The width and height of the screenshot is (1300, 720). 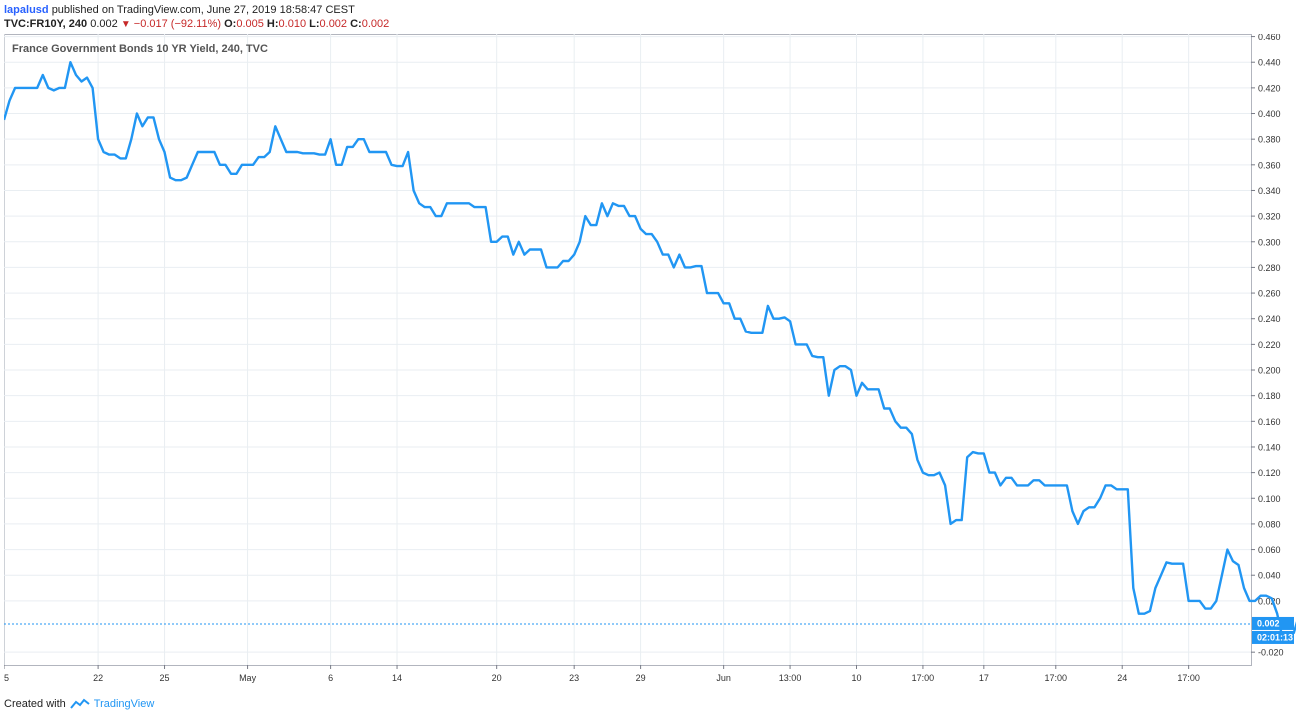 I want to click on x-tick-label: Jun, so click(x=723, y=678).